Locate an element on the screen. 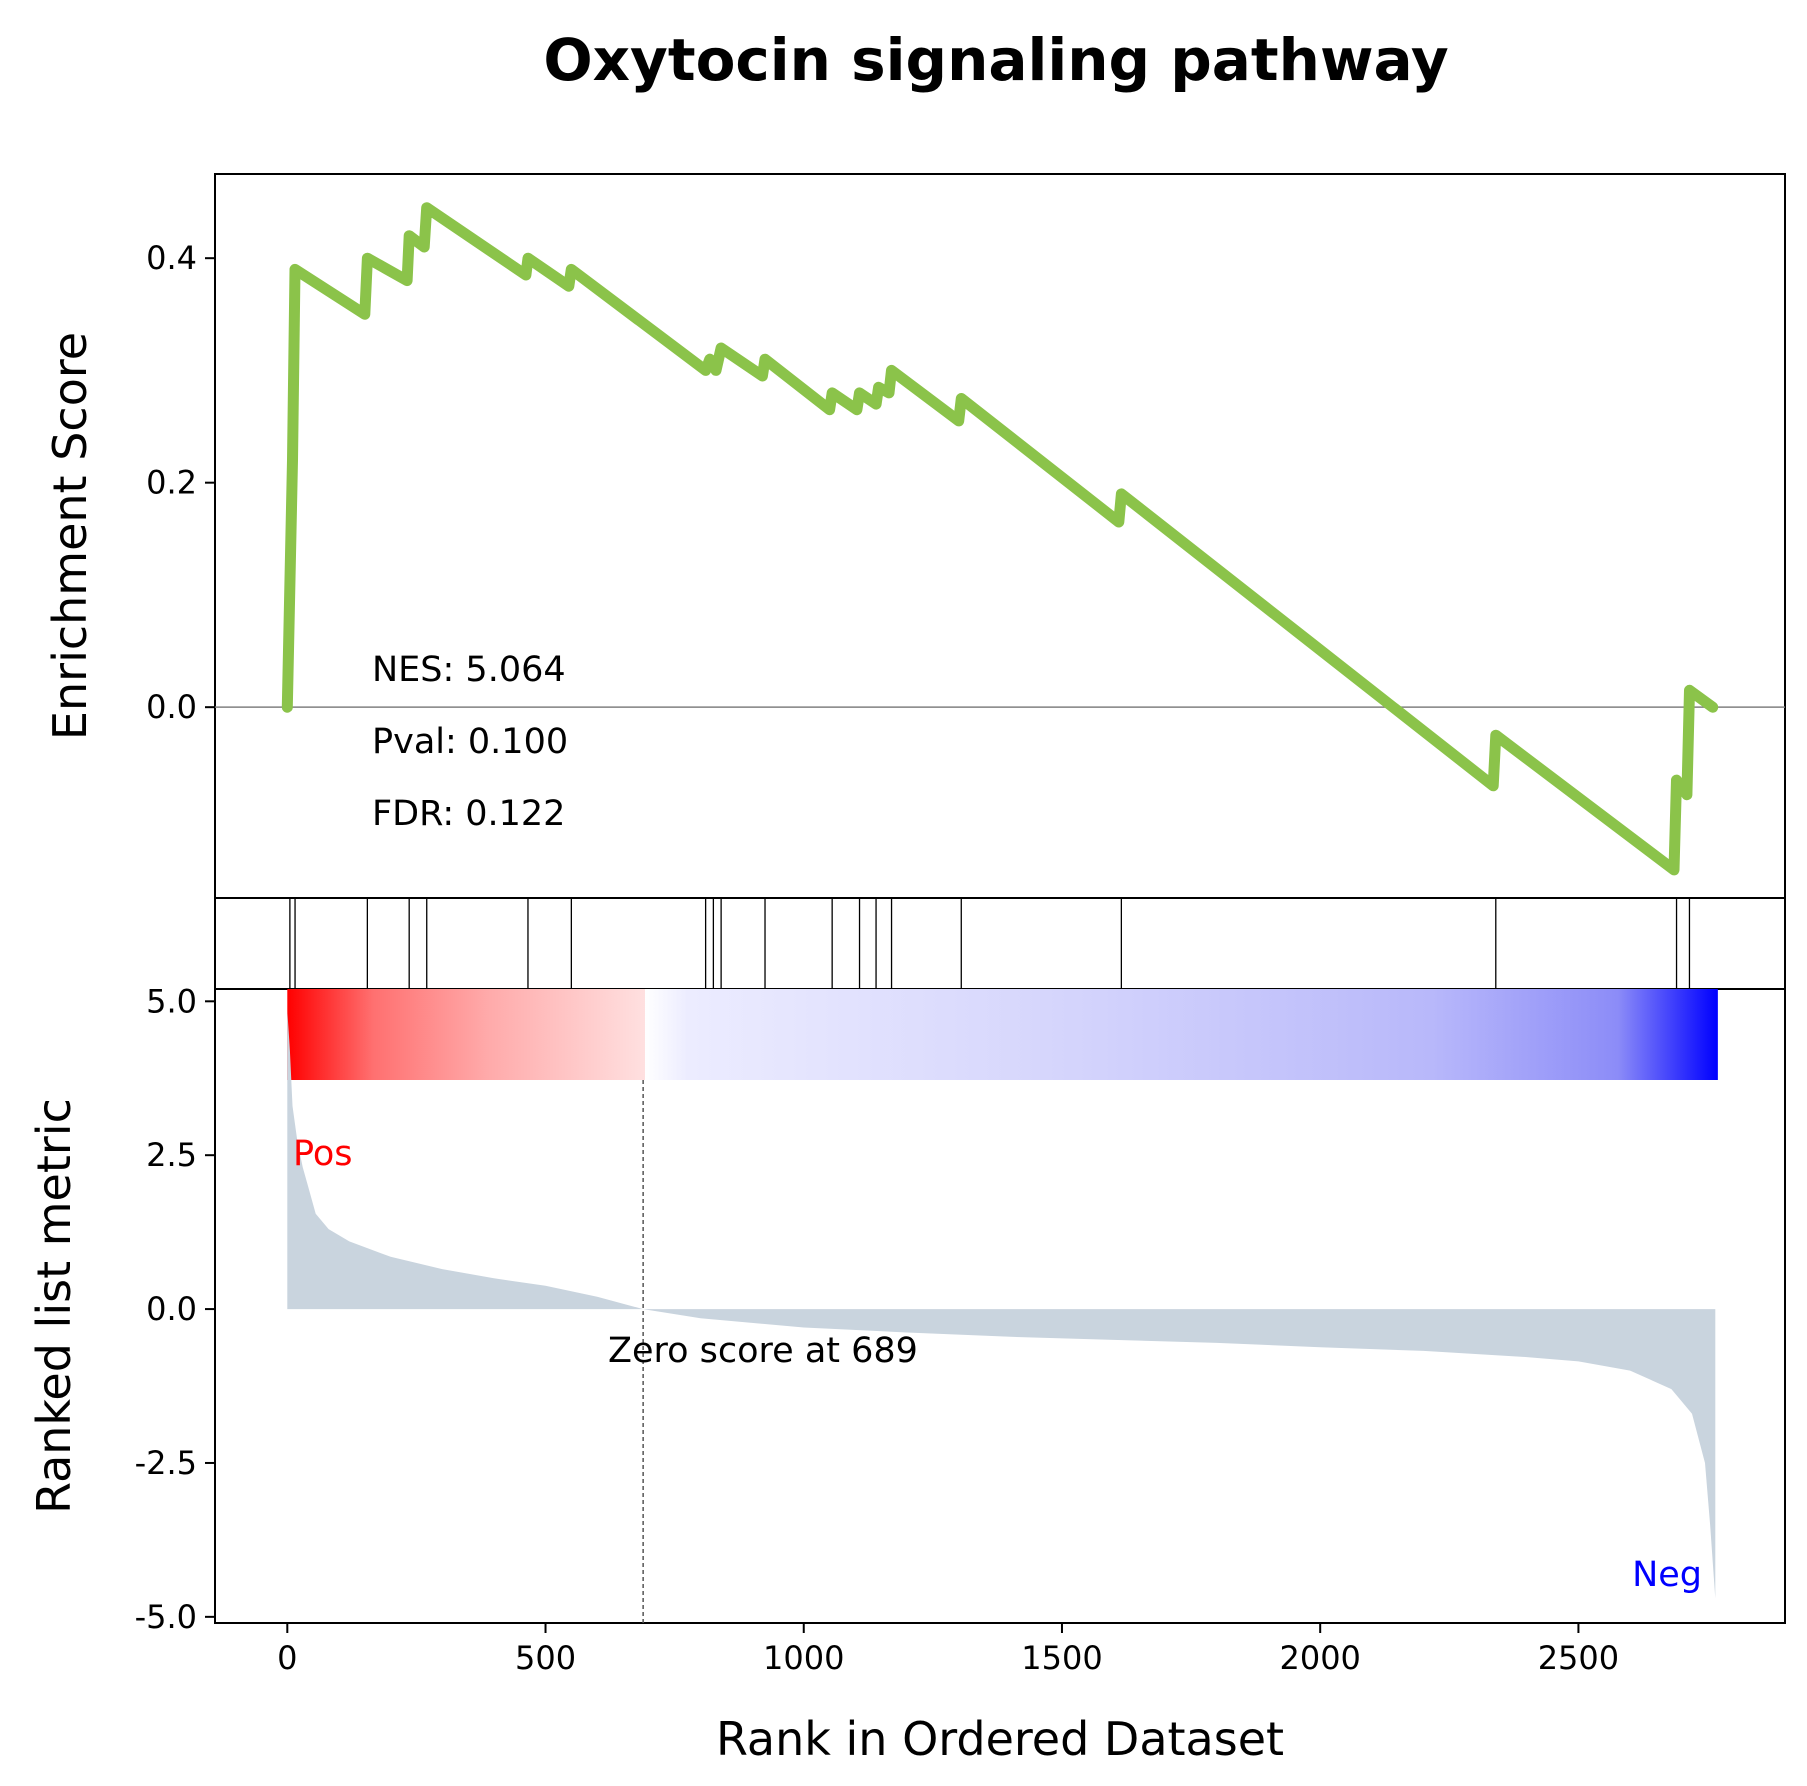 The width and height of the screenshot is (1807, 1786). zero-score-annotation: Zero score at 689 is located at coordinates (763, 1351).